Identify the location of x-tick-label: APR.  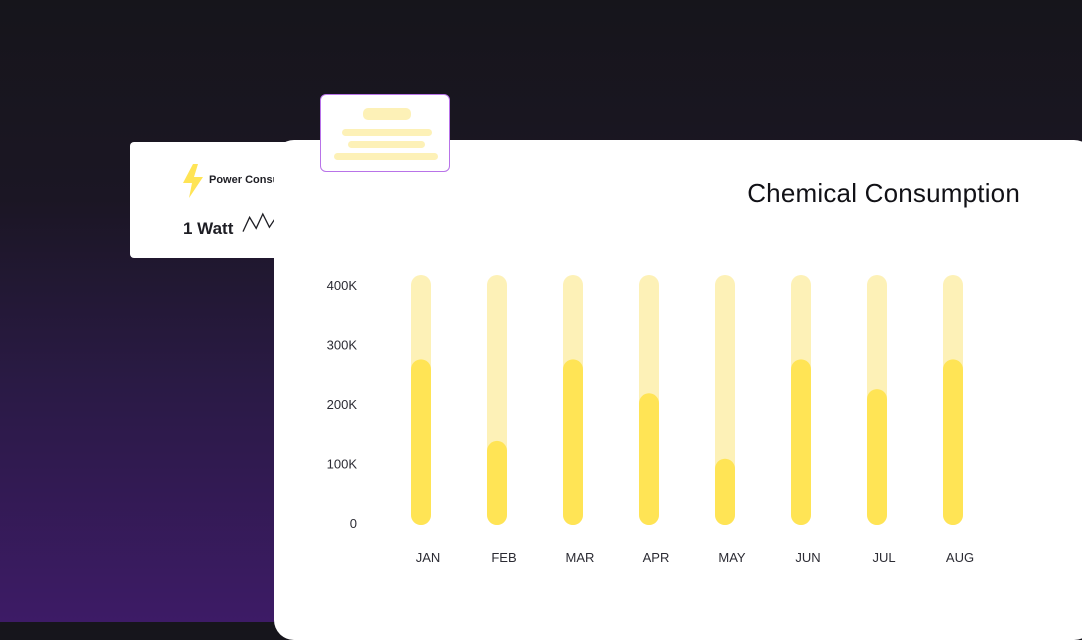
(656, 557).